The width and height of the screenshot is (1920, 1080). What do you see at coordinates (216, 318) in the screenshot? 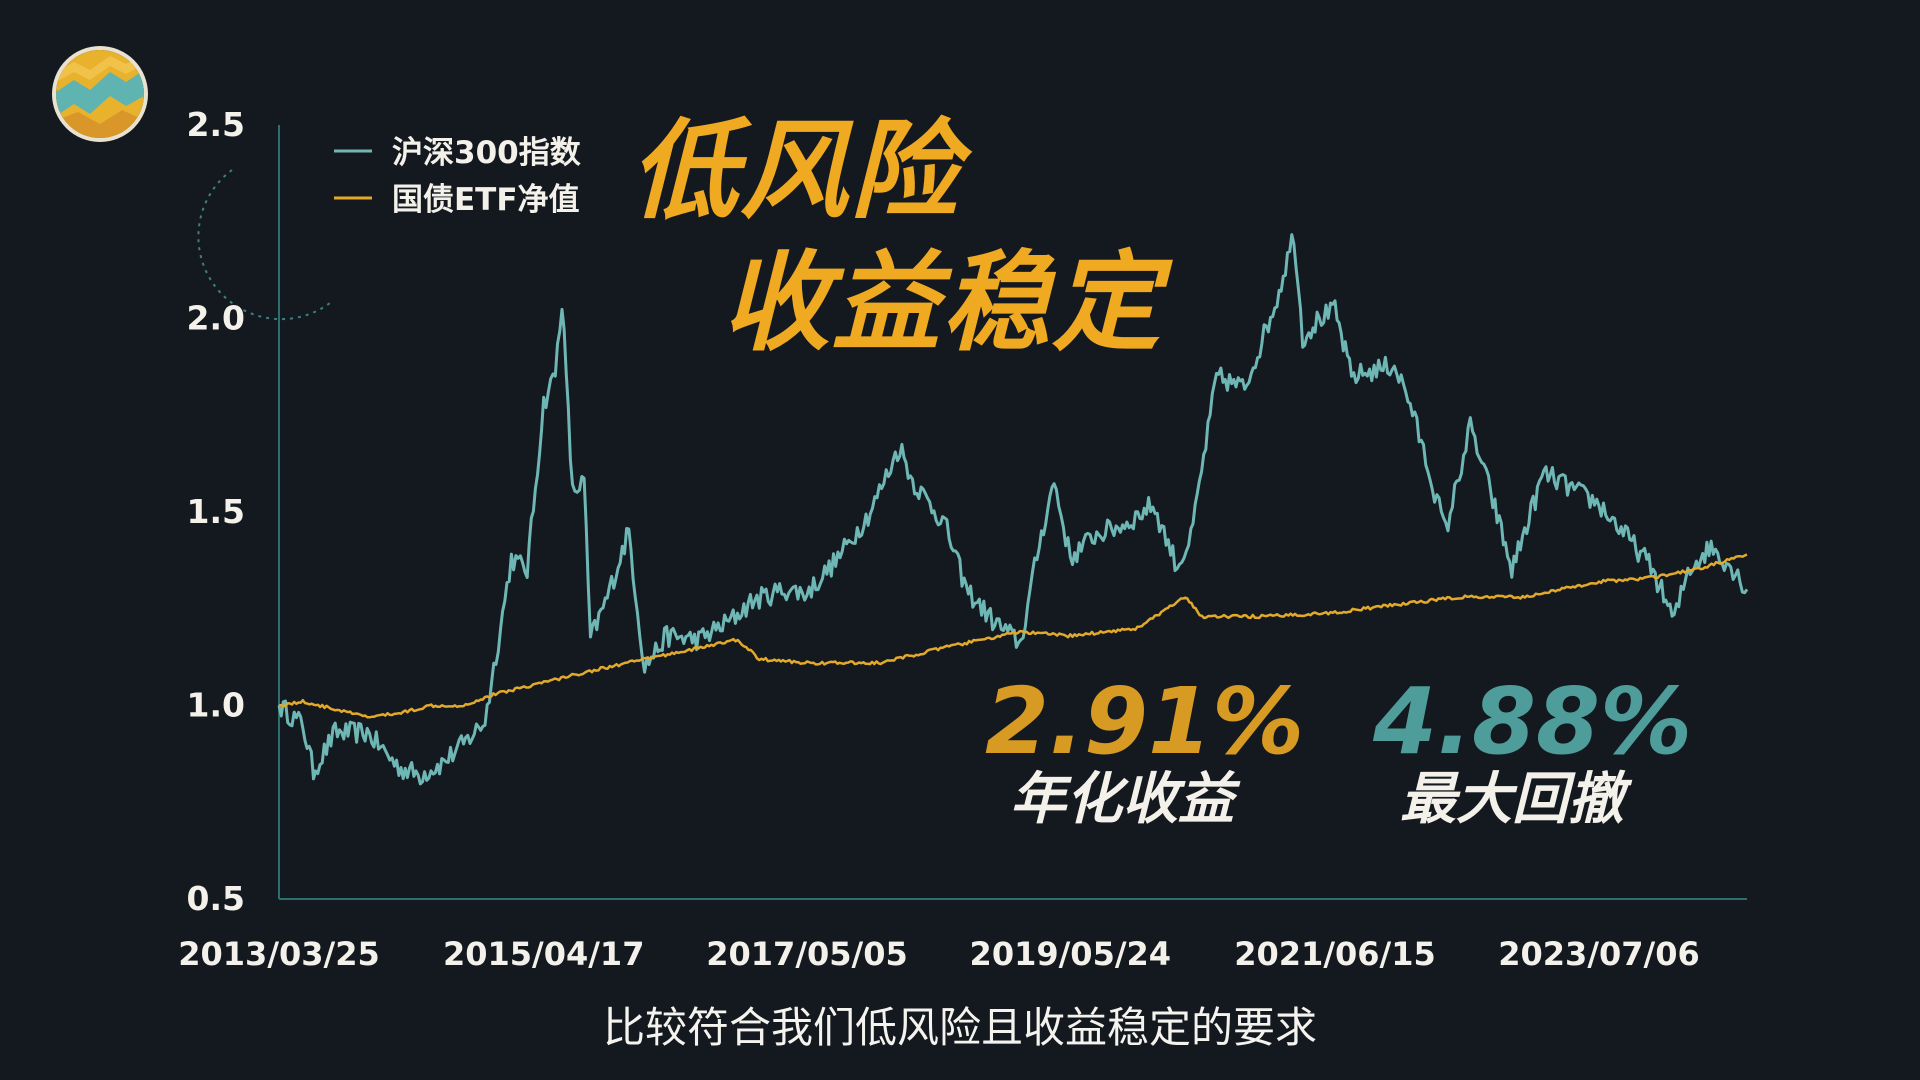
I see `y-tick-label: 2.0` at bounding box center [216, 318].